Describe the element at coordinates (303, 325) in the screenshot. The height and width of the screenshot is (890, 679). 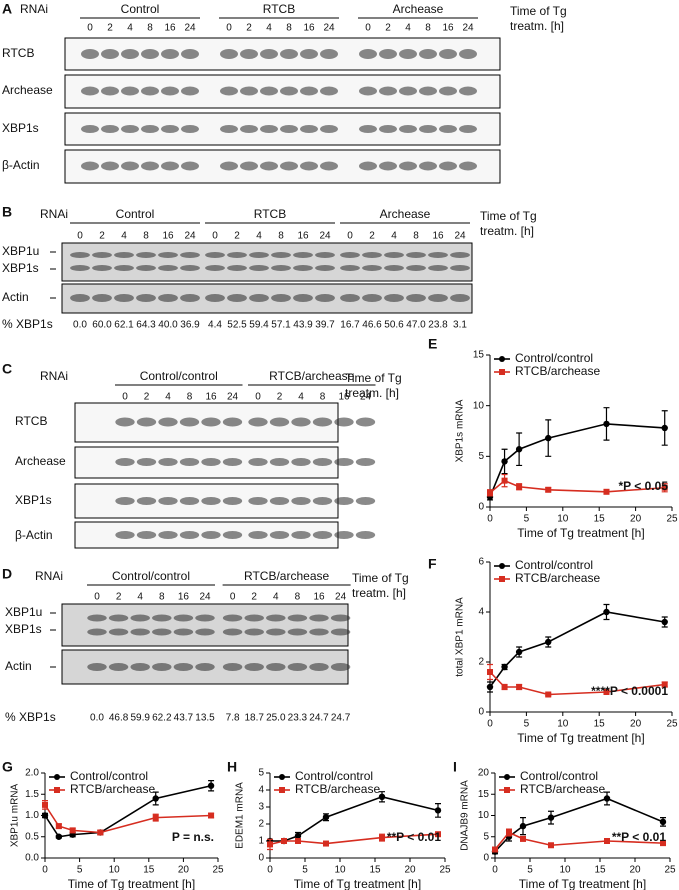
I see `percent-value: 43.9` at that location.